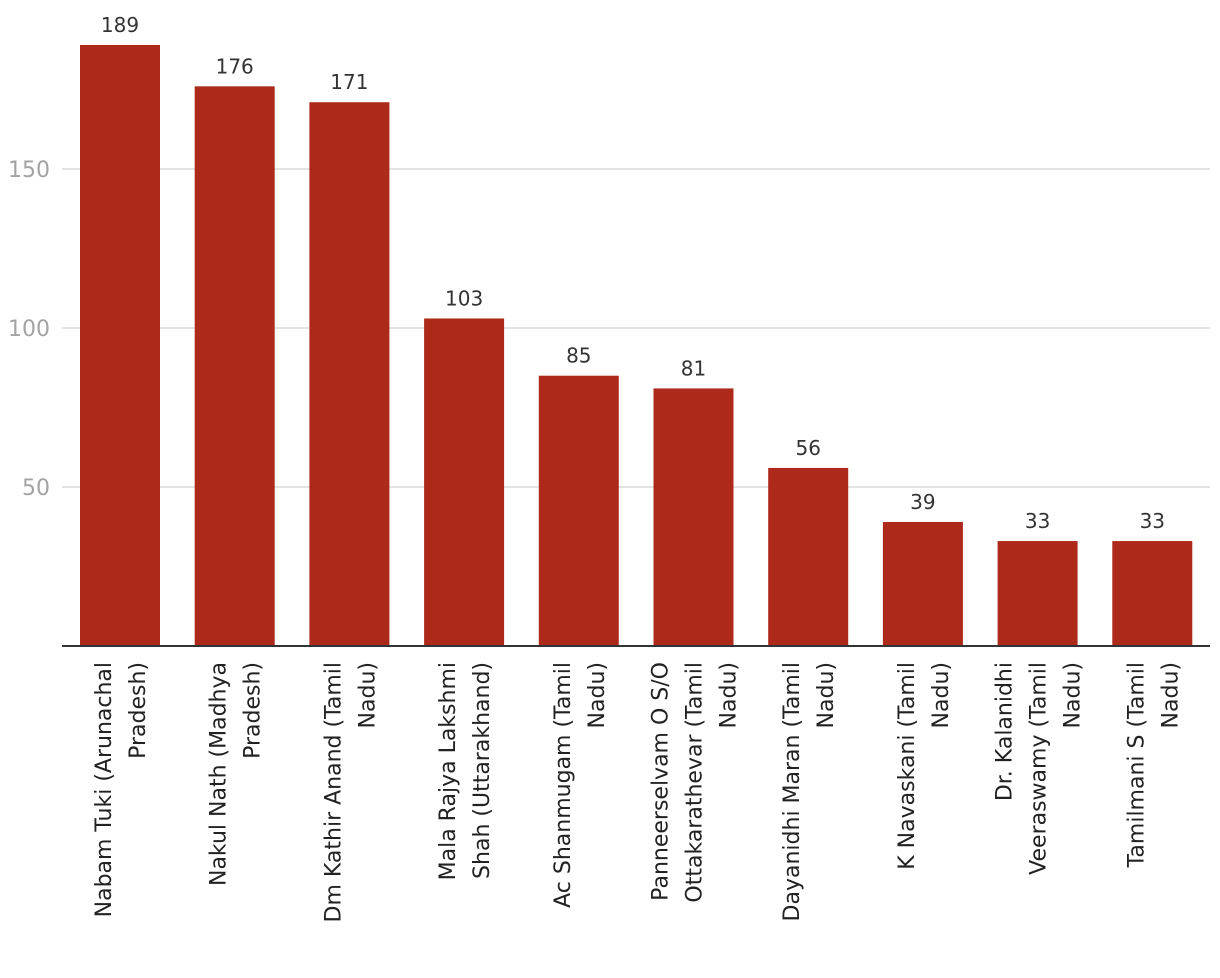  What do you see at coordinates (120, 25) in the screenshot?
I see `bar-value-label: 189` at bounding box center [120, 25].